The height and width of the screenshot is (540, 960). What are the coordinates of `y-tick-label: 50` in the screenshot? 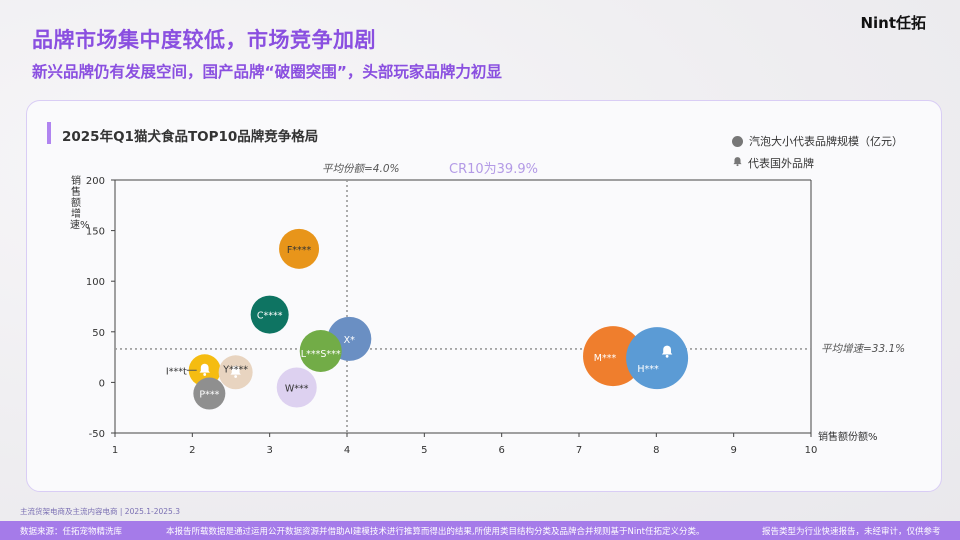 It's located at (98, 333).